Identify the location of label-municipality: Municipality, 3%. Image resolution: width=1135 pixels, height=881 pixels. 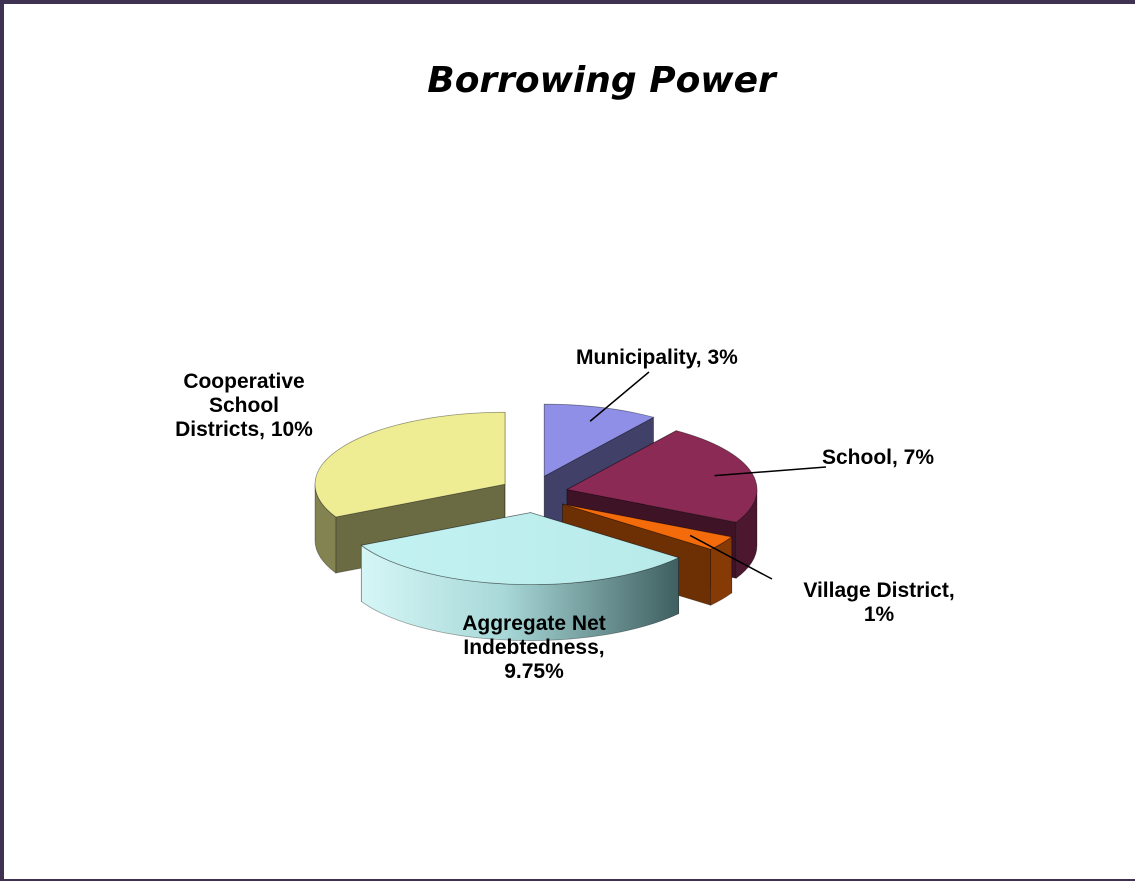
(657, 358).